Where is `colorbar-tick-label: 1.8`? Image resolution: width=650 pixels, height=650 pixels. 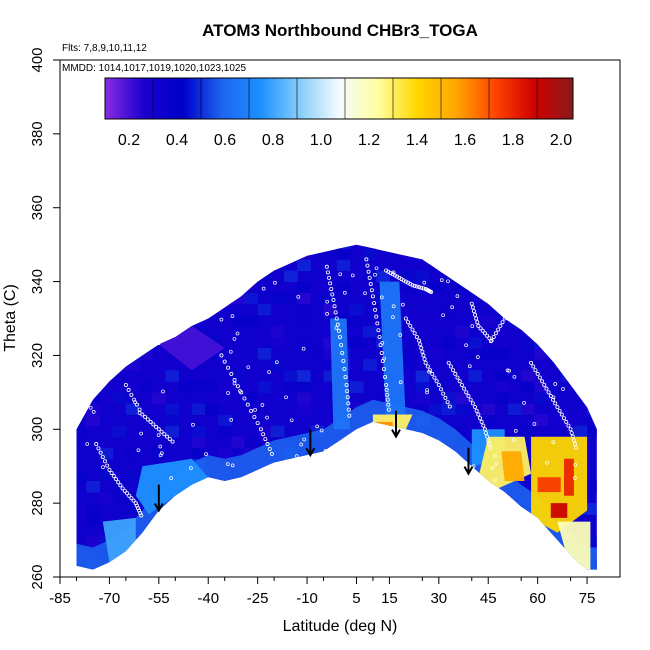
colorbar-tick-label: 1.8 is located at coordinates (513, 140).